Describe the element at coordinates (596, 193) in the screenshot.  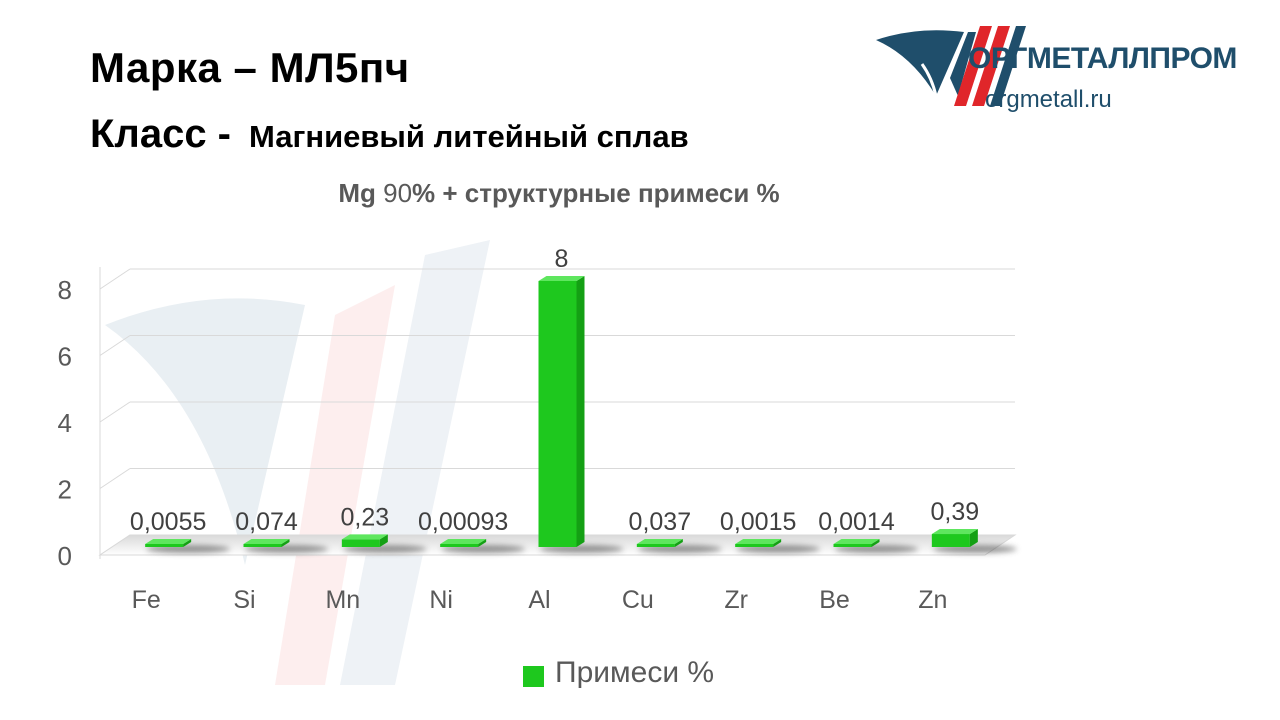
I see `chart-title-rest: % + структурные примеси %` at that location.